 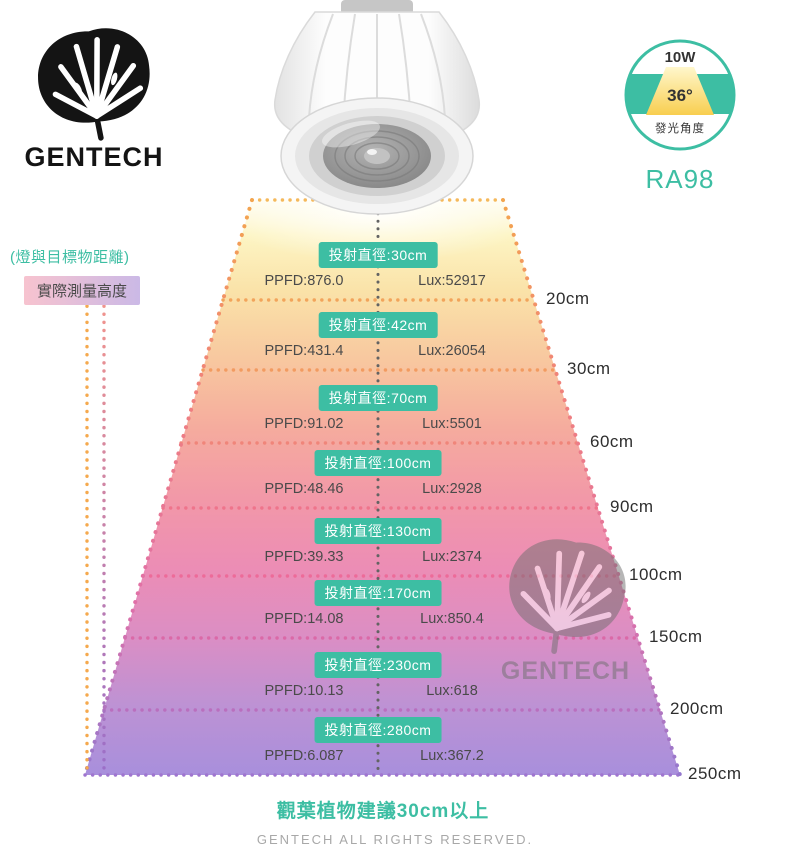 I want to click on projection-diameter-badge: 投射直徑:130cm, so click(x=378, y=531).